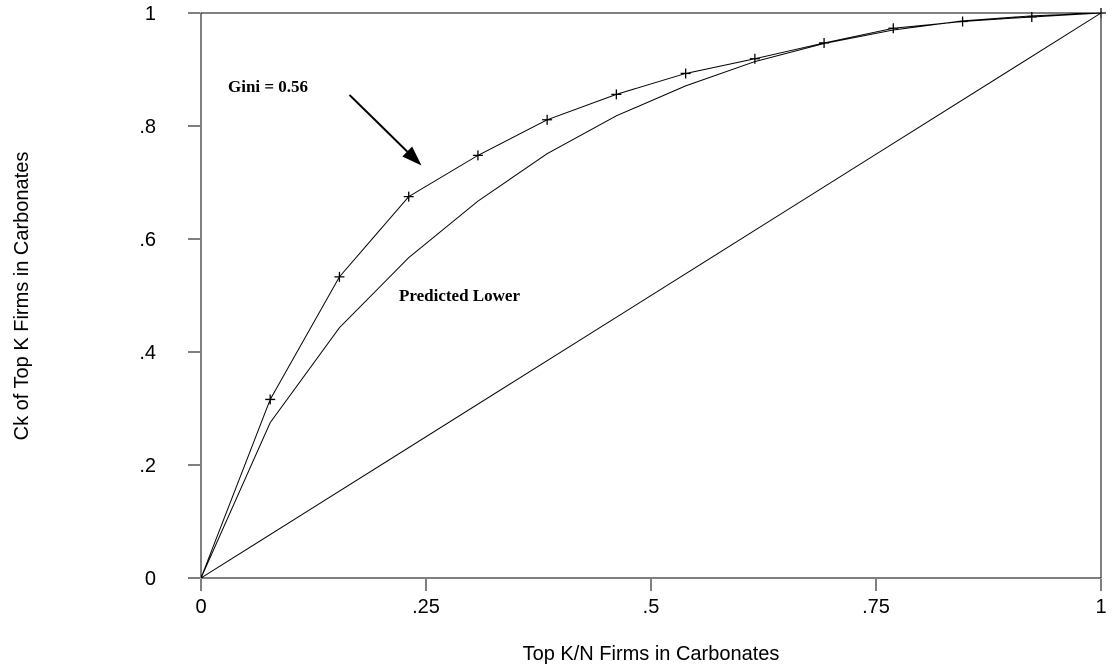 The height and width of the screenshot is (668, 1113). What do you see at coordinates (412, 156) in the screenshot?
I see `arrow-head` at bounding box center [412, 156].